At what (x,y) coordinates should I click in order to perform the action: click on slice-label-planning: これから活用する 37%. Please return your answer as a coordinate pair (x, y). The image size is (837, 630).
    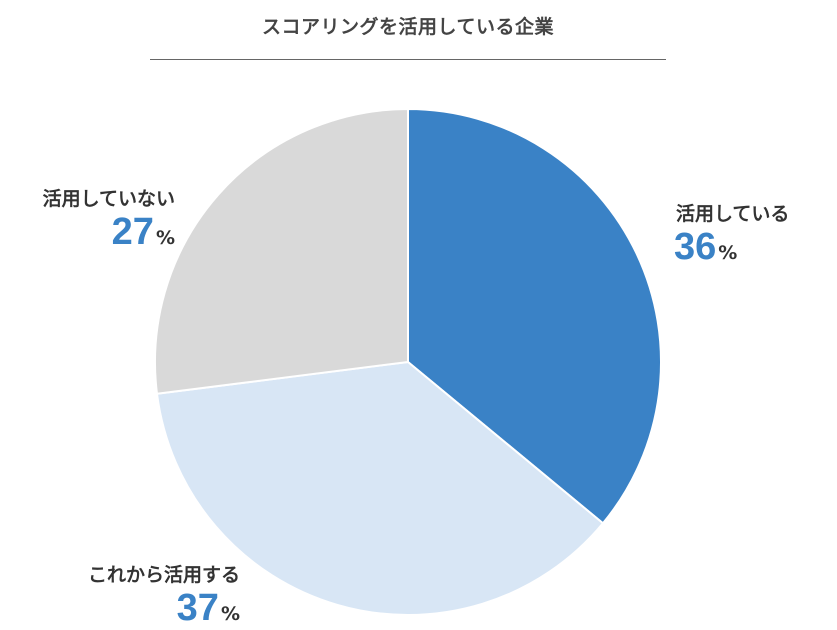
    Looking at the image, I should click on (164, 593).